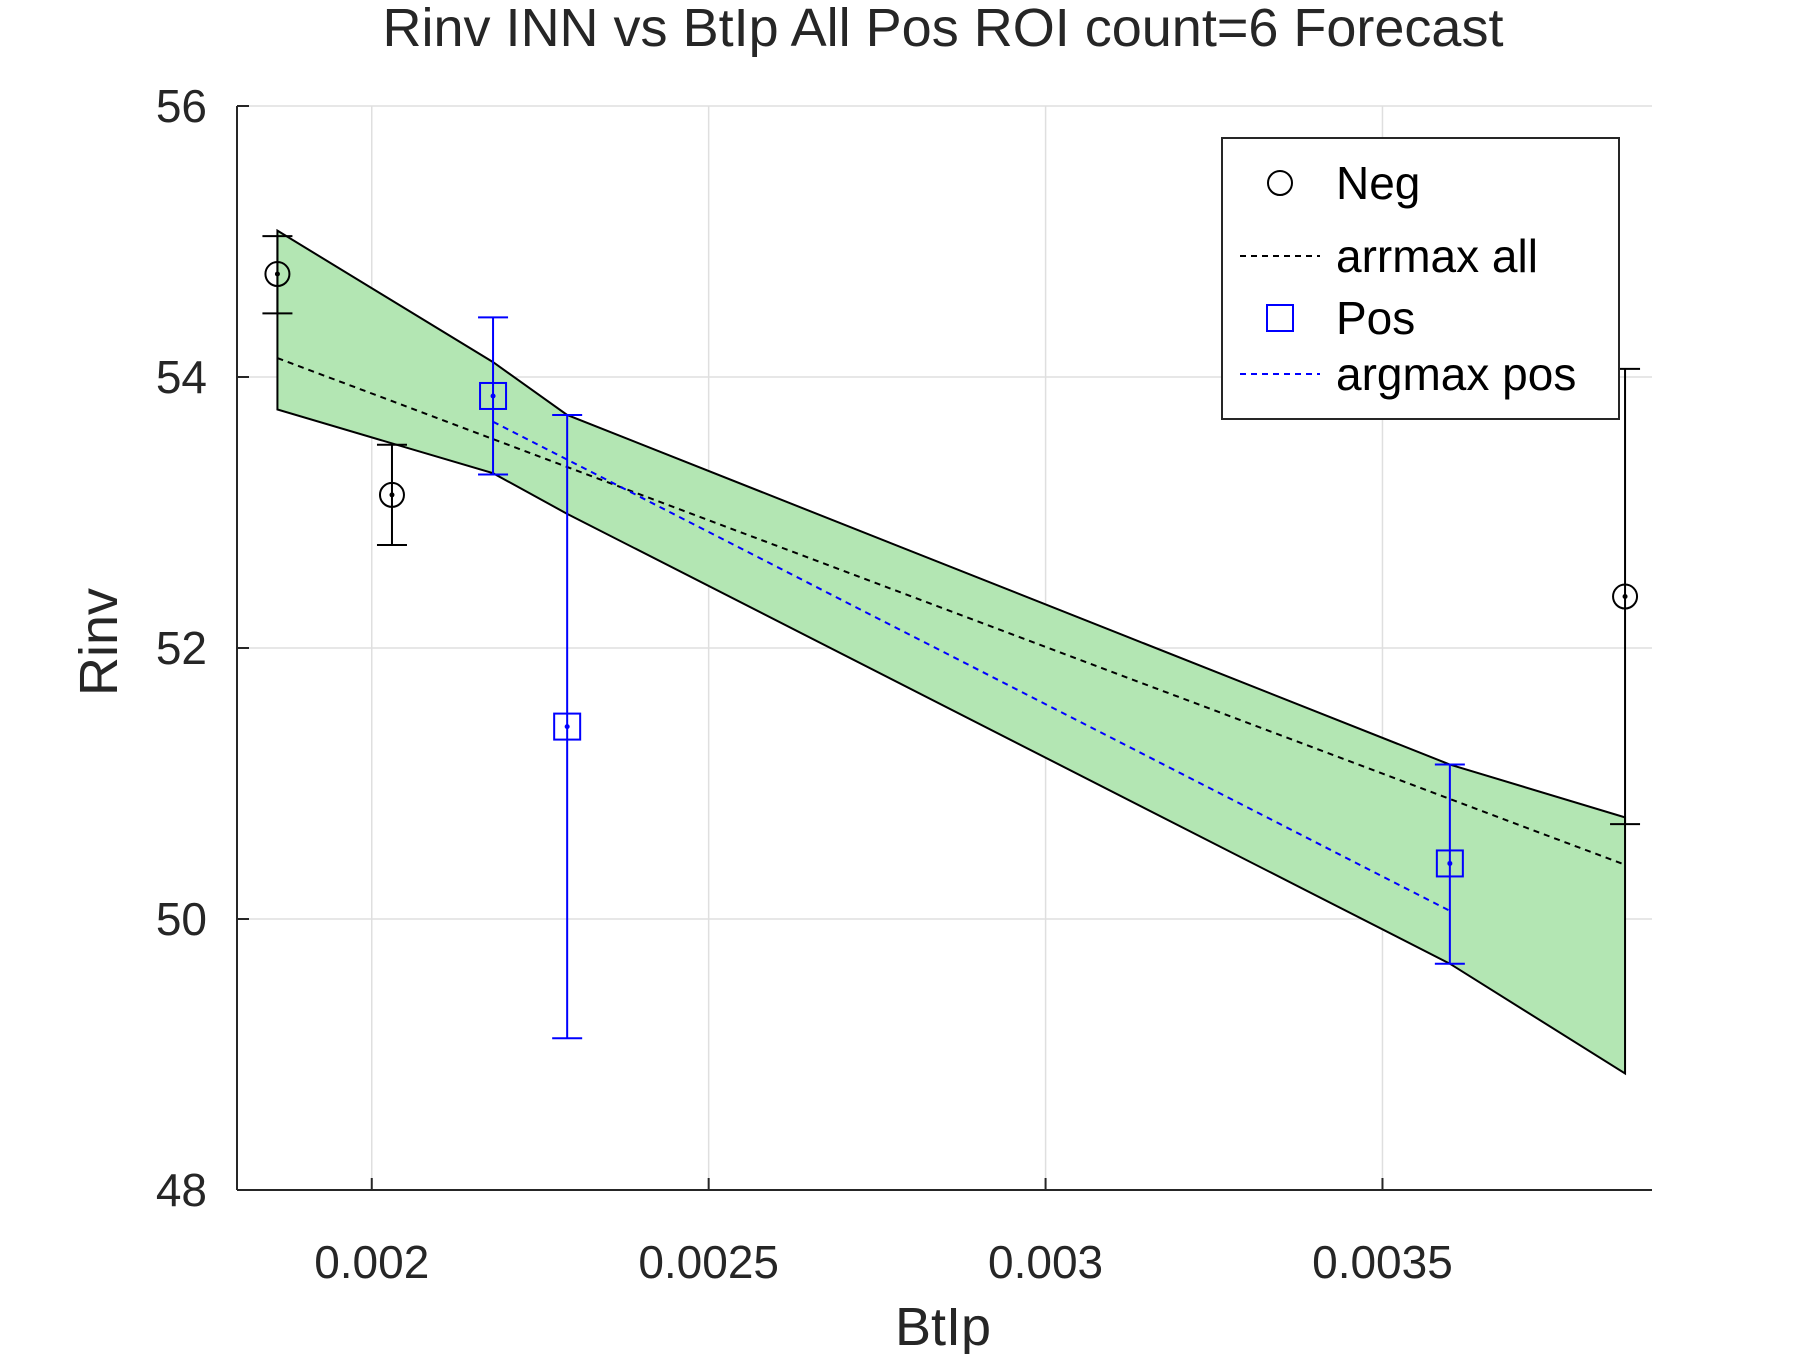 This screenshot has width=1814, height=1354. I want to click on x-tick-label: 0.0035, so click(1382, 1262).